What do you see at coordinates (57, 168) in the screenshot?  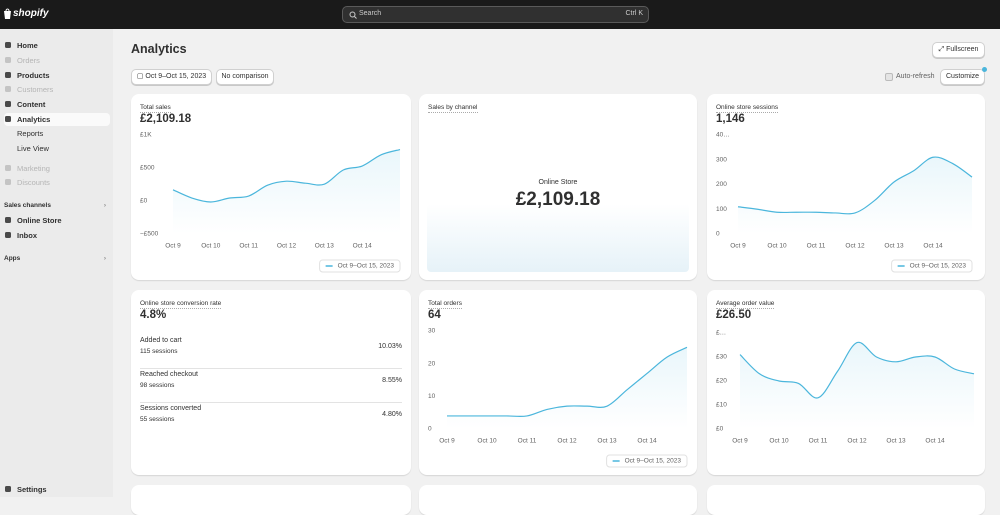 I see `nav-item: Marketing` at bounding box center [57, 168].